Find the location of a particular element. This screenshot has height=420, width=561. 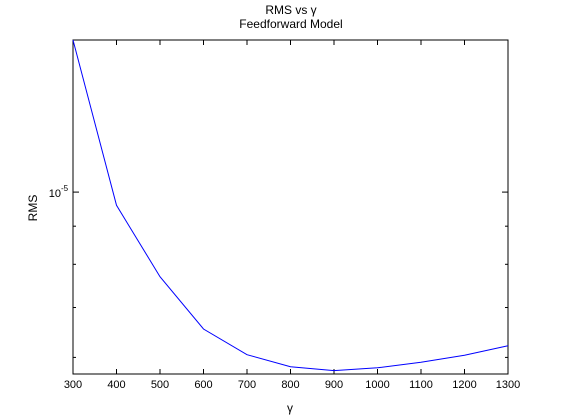

x-tick-label: 800 is located at coordinates (290, 385).